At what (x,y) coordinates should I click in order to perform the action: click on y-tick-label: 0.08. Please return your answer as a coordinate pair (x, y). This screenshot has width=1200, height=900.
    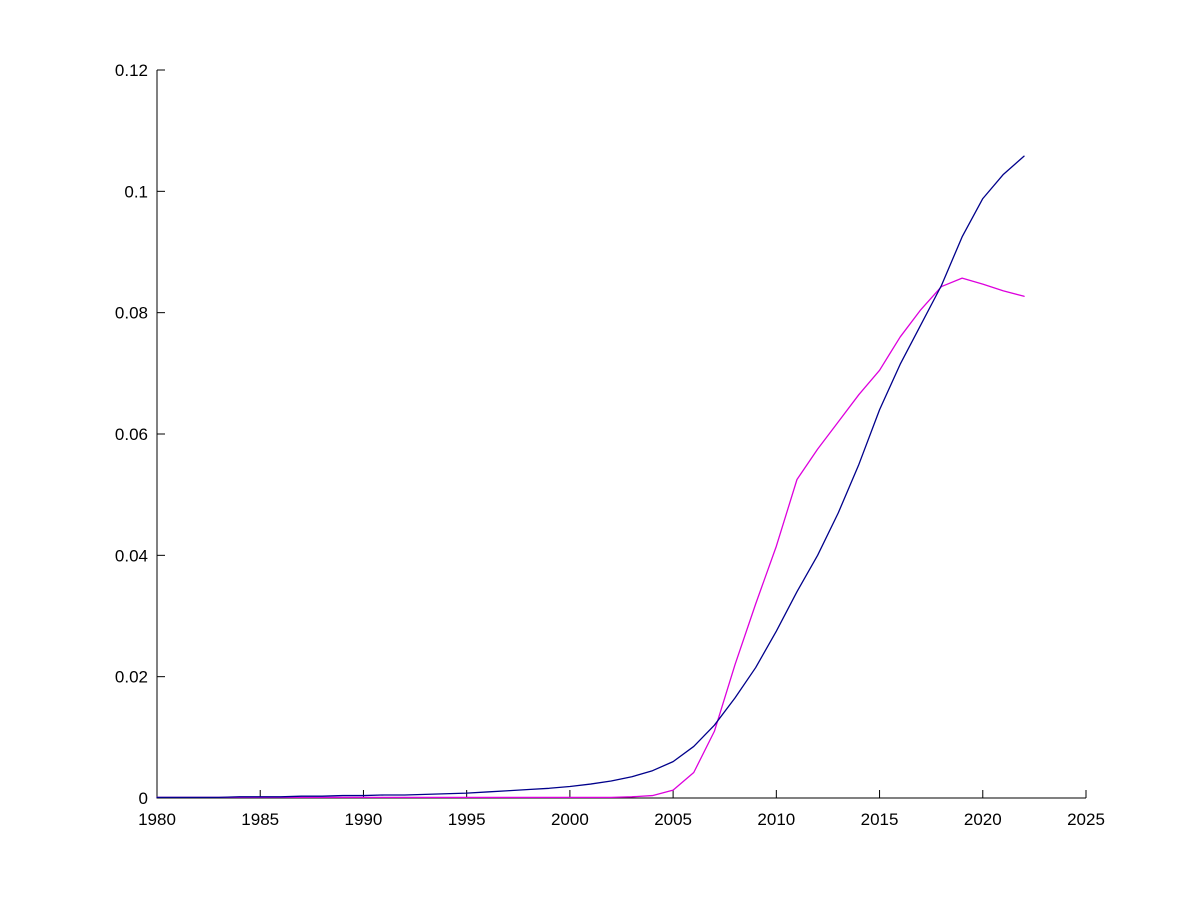
    Looking at the image, I should click on (131, 313).